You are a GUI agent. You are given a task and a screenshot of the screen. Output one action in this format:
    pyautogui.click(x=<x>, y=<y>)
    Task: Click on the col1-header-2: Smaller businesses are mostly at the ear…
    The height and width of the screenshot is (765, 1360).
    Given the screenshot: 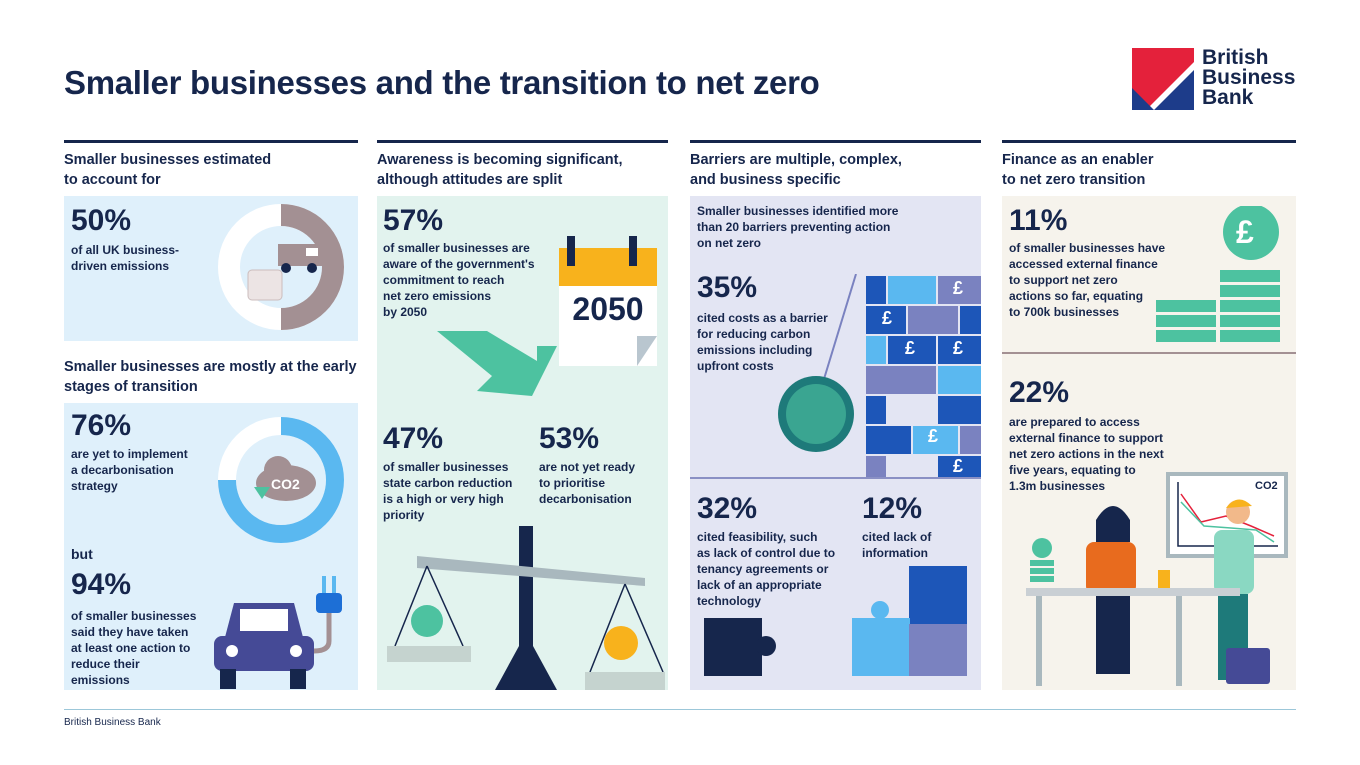 What is the action you would take?
    pyautogui.click(x=210, y=377)
    